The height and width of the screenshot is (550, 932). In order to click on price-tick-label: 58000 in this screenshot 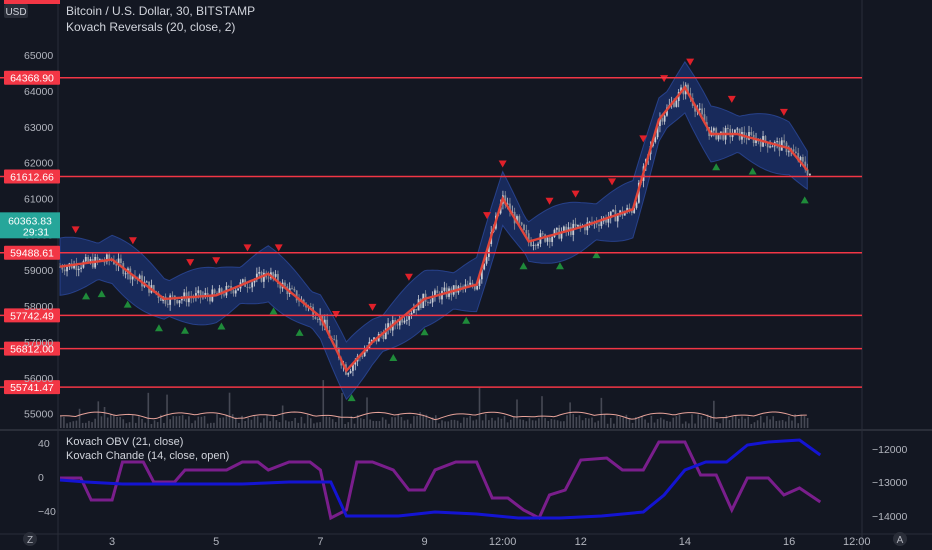, I will do `click(38, 307)`.